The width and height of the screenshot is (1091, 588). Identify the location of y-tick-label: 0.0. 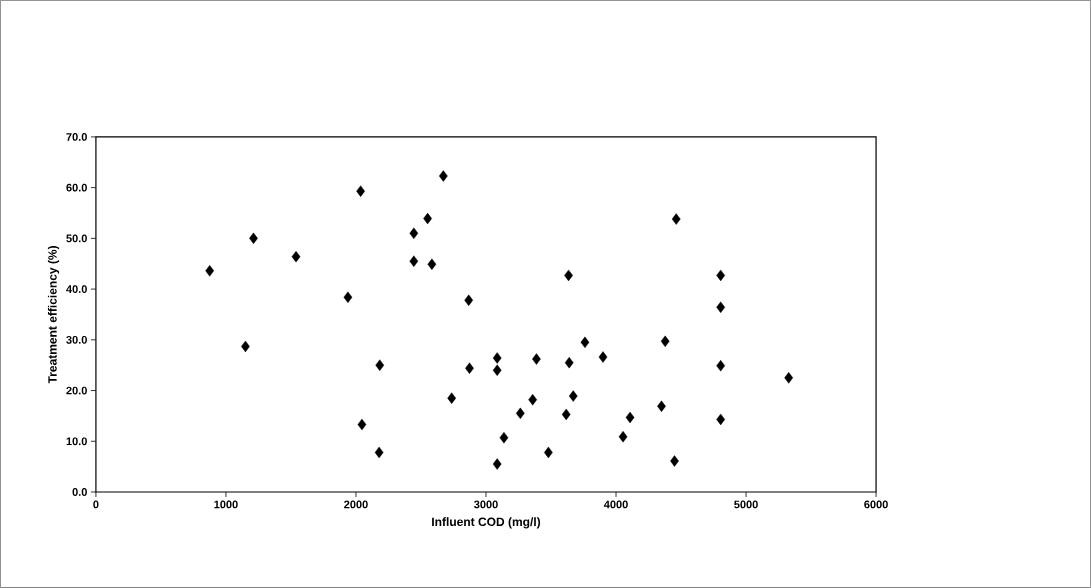
(79, 492).